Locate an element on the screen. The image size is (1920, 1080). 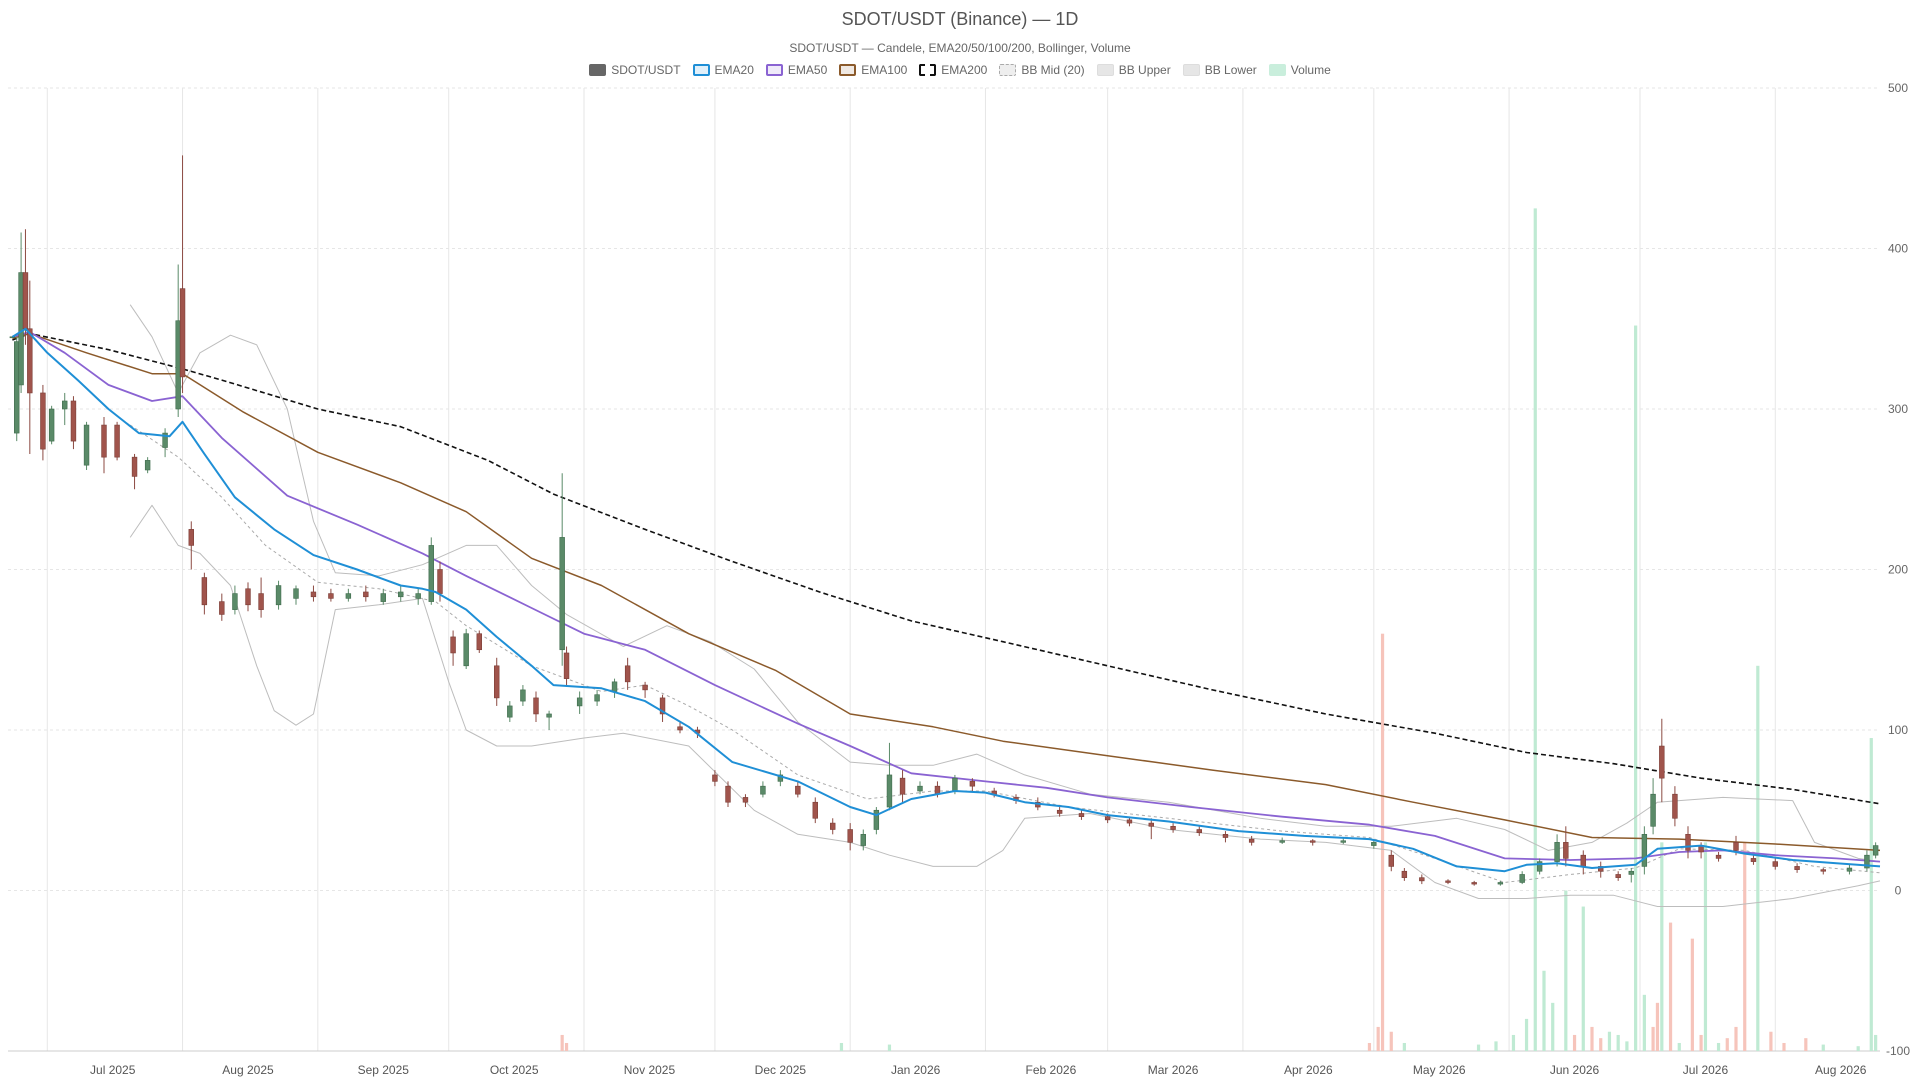
legend-item-bb-lower: BB Lower is located at coordinates (1219, 70).